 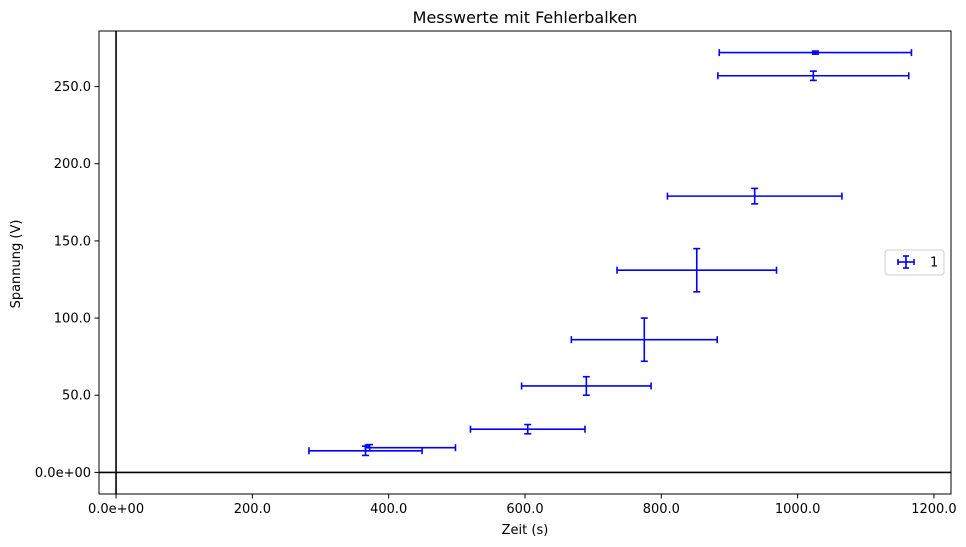 I want to click on x-tick-label: 200.0, so click(x=252, y=509).